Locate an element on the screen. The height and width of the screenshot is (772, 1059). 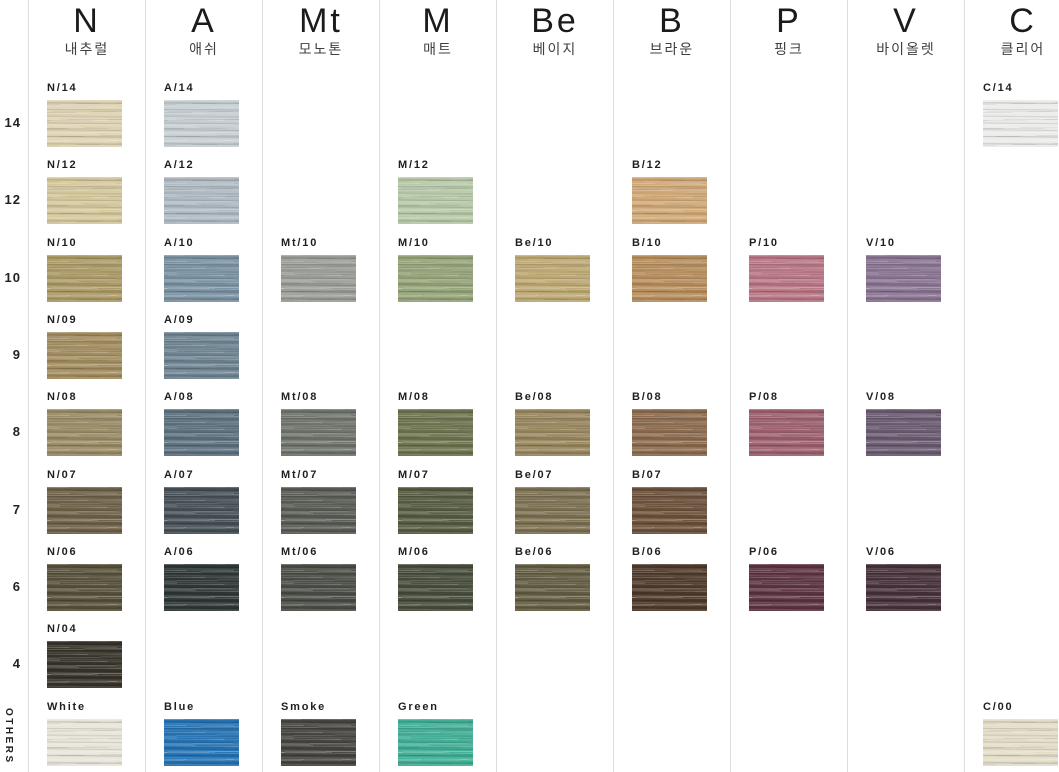
color-cell: Mt/06 is located at coordinates (318, 578).